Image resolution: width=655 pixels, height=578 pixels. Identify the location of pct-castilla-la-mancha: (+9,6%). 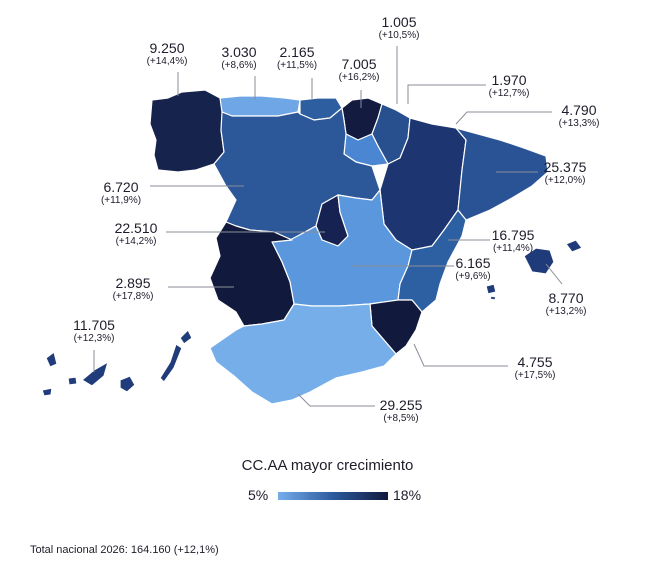
(473, 277).